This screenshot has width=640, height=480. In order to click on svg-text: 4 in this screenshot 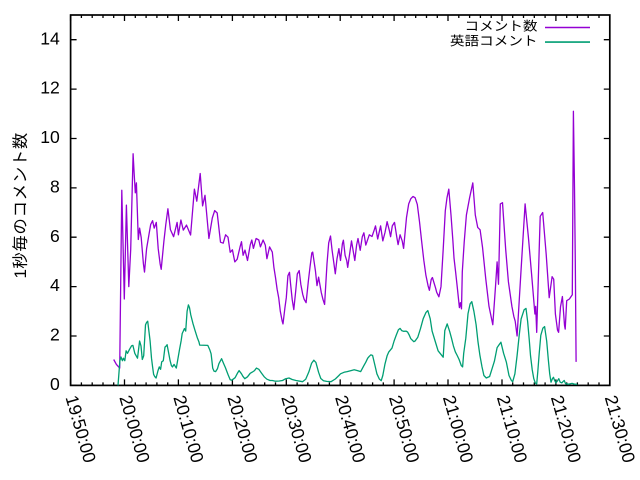, I will do `click(55, 285)`.